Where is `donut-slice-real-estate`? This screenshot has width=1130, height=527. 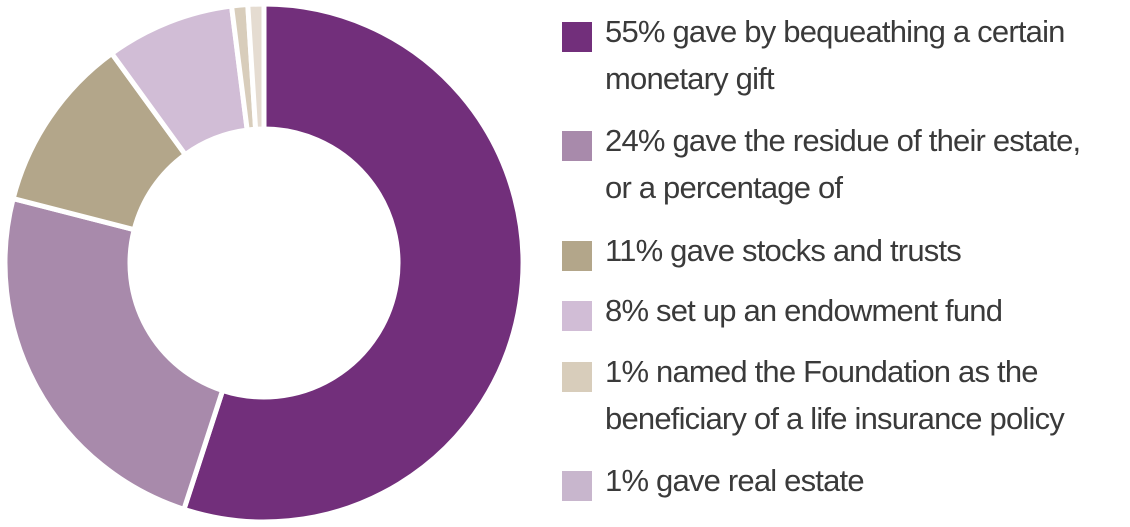 donut-slice-real-estate is located at coordinates (256, 66).